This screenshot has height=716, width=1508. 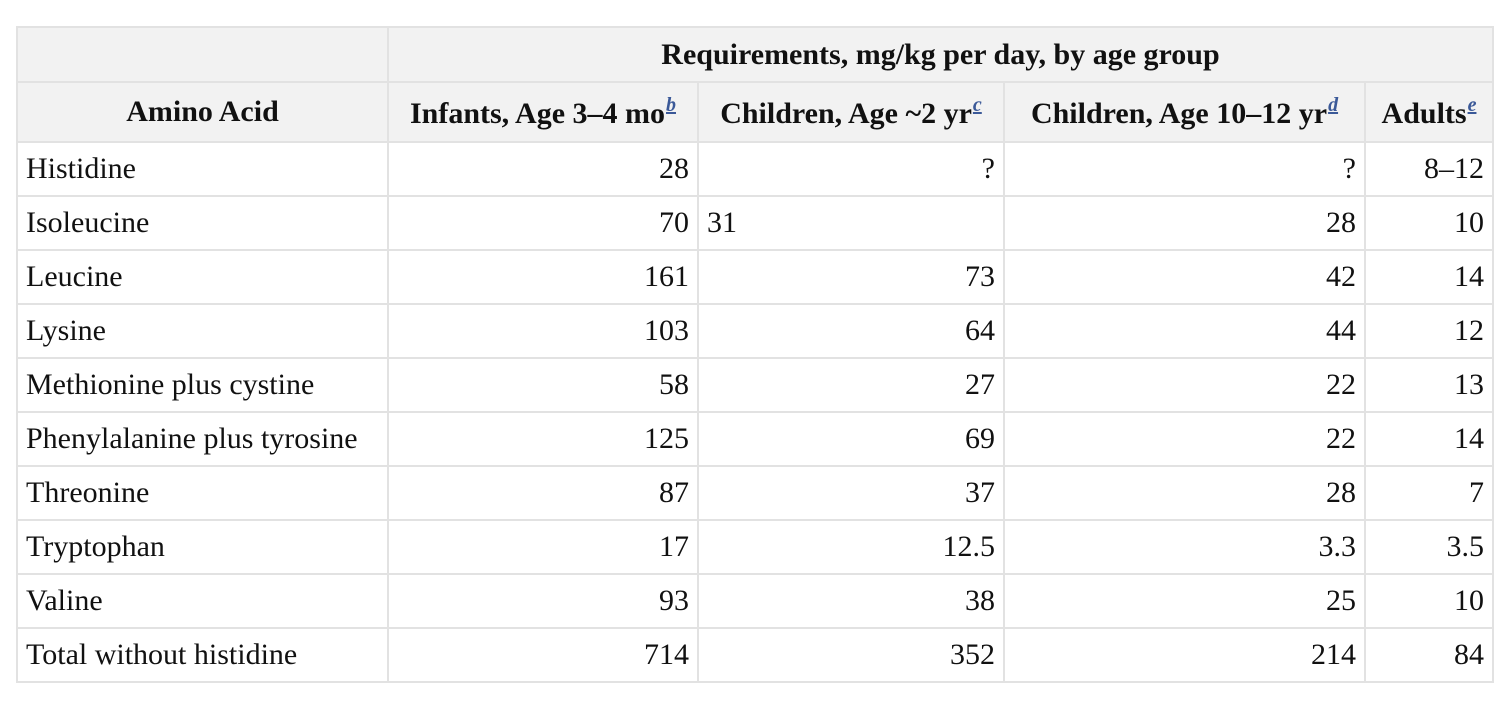 What do you see at coordinates (202, 331) in the screenshot?
I see `amino-acid-name: Lysine` at bounding box center [202, 331].